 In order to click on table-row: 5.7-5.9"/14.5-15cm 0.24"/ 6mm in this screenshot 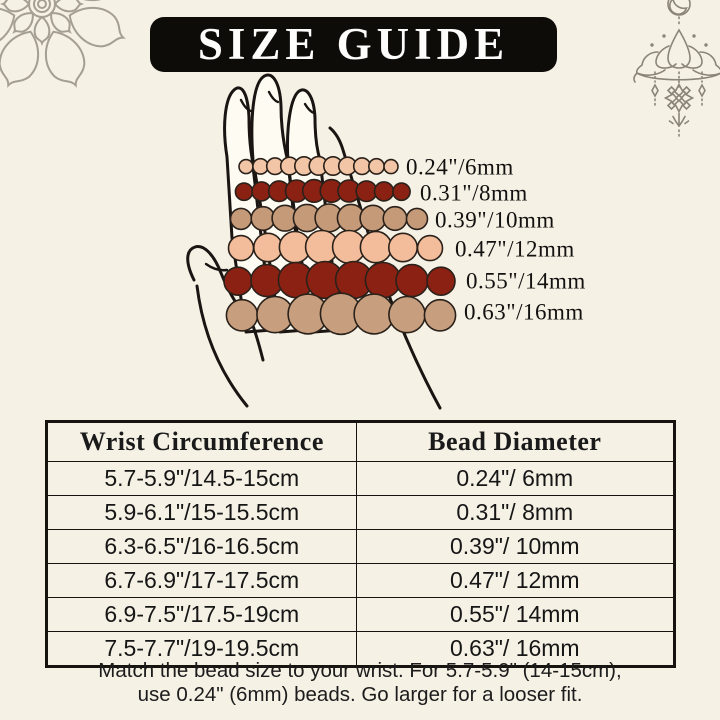, I will do `click(361, 478)`.